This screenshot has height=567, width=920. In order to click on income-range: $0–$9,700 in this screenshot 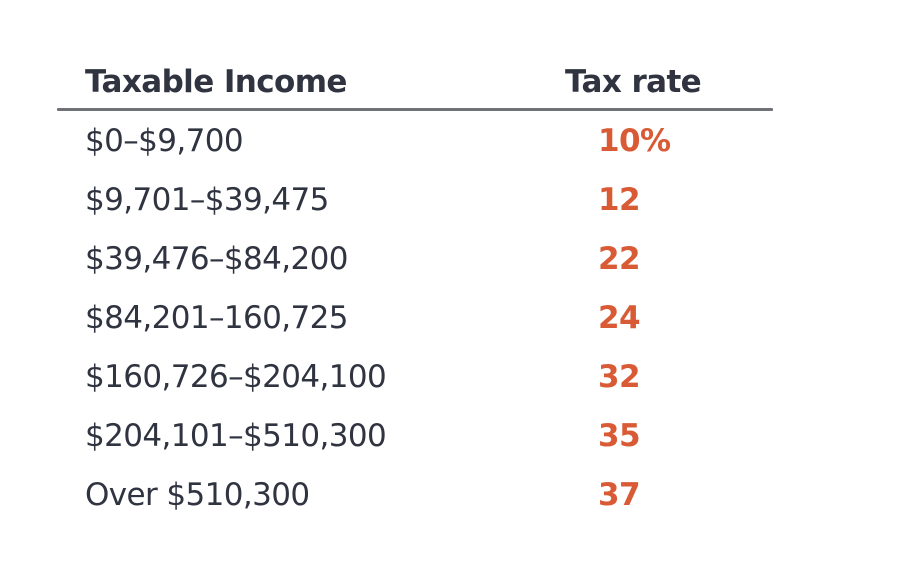, I will do `click(164, 140)`.